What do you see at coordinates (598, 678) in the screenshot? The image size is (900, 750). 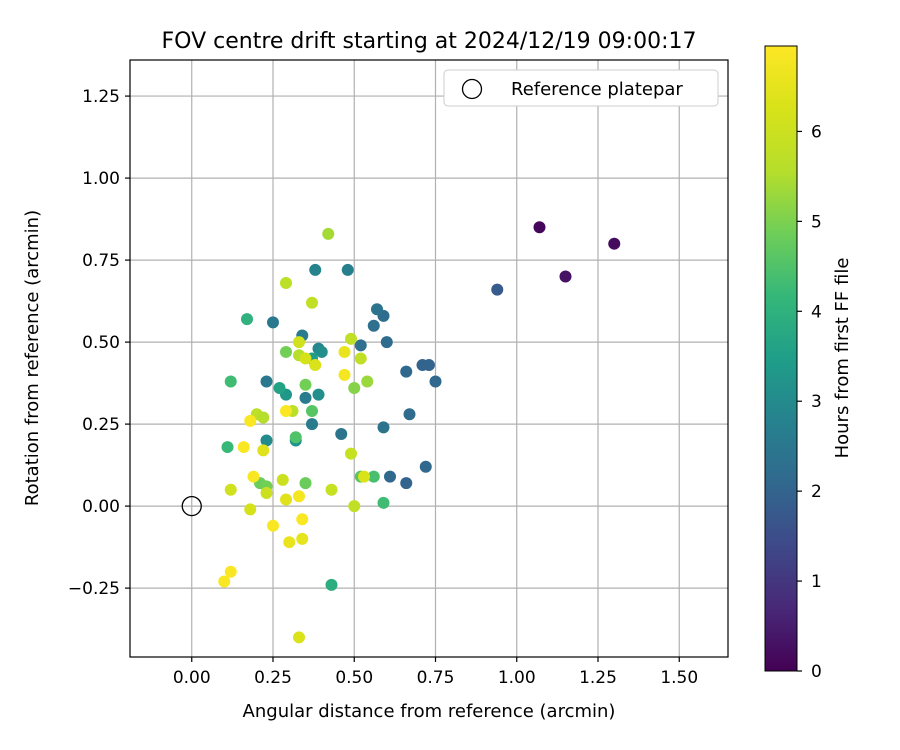 I see `x-tick-label: 1.25` at bounding box center [598, 678].